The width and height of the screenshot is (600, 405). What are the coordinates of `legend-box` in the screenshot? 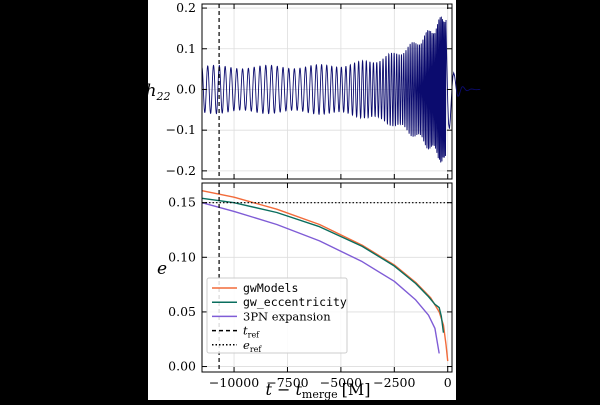 It's located at (277, 315).